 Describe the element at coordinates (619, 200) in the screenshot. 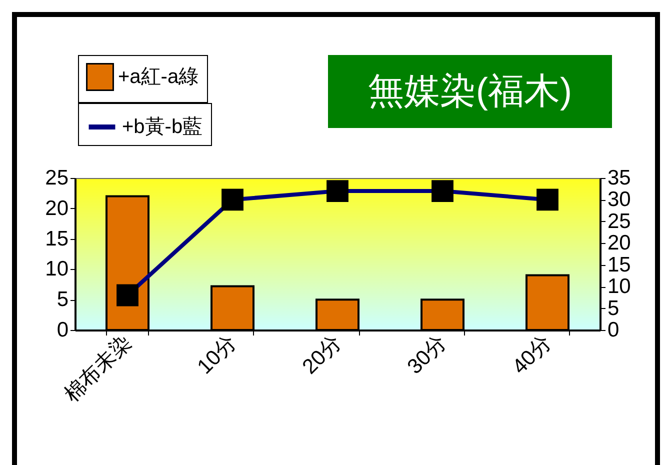

I see `y2-tick-label: 30` at that location.